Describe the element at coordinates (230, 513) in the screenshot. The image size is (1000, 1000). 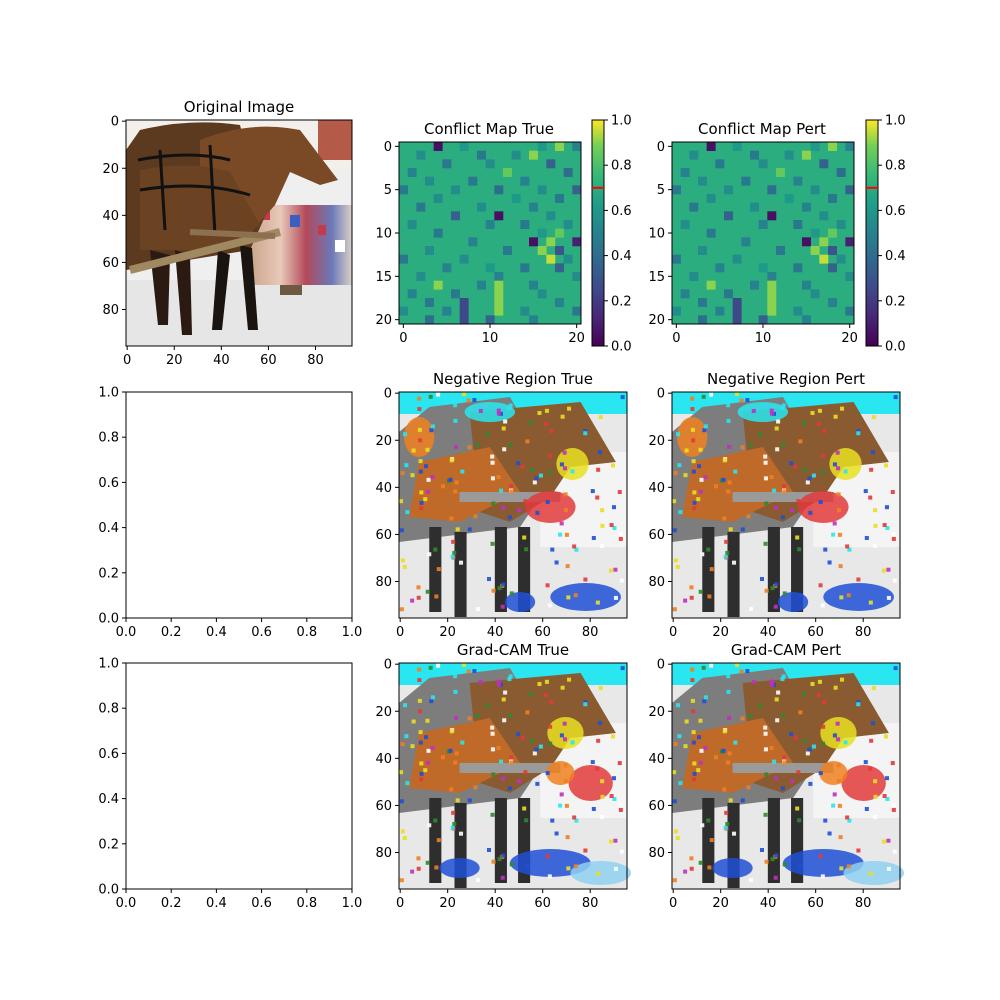
I see `panel-empty-1: 0.0 0.2 0.4 0.6 0.8 1.0 0.0 0.2 0.4 0.6 0.8 1.0` at that location.